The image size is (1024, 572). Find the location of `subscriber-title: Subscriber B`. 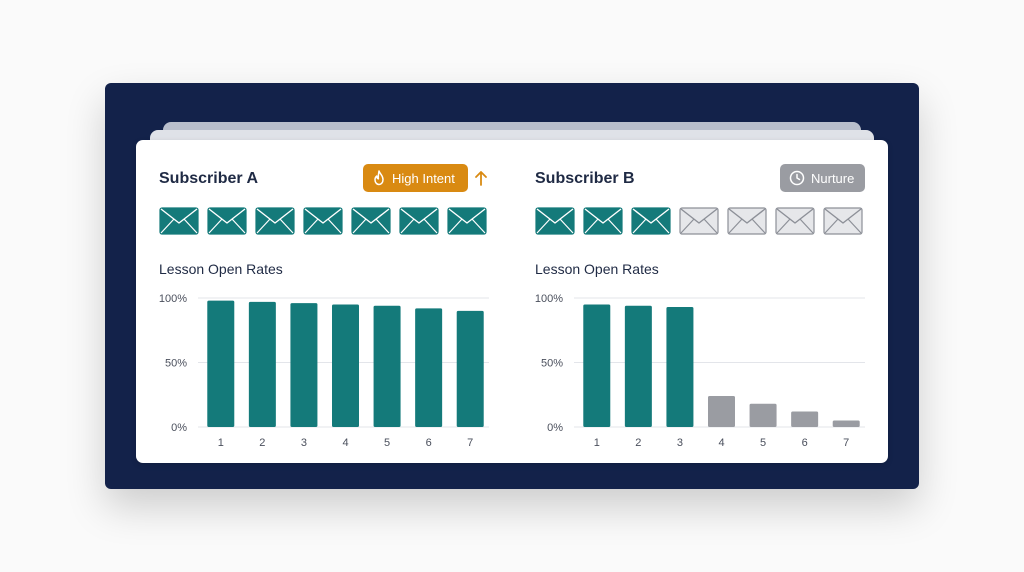

subscriber-title: Subscriber B is located at coordinates (585, 178).